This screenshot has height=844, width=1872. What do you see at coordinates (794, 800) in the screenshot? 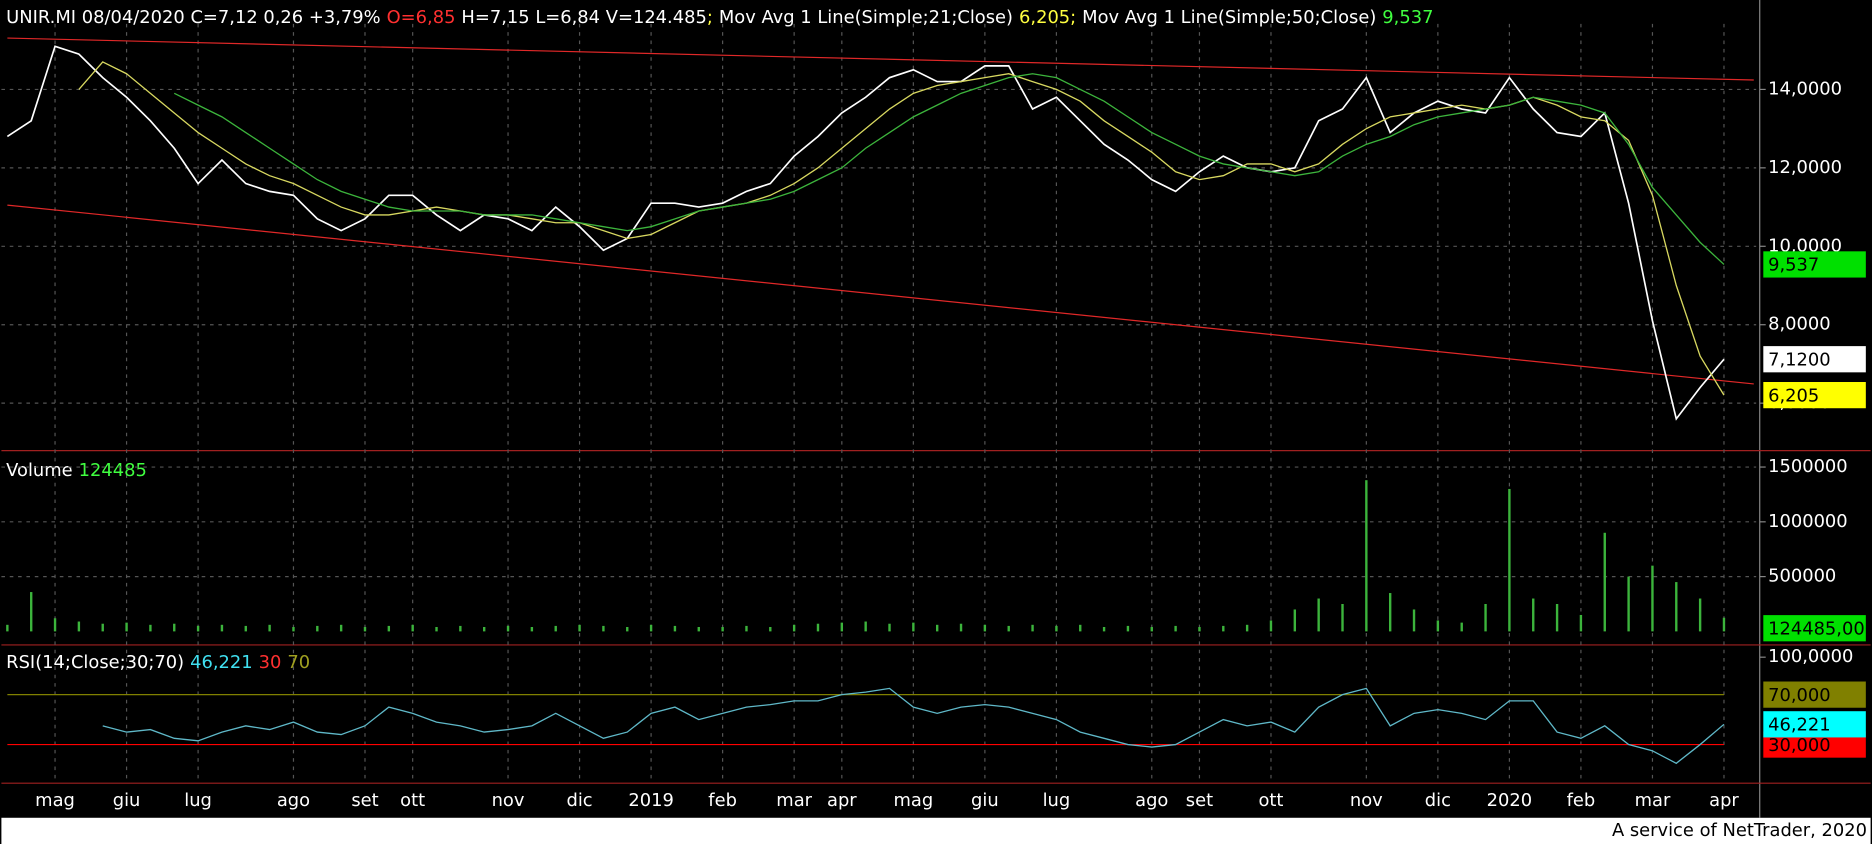
I see `x-tick-label: mar` at bounding box center [794, 800].